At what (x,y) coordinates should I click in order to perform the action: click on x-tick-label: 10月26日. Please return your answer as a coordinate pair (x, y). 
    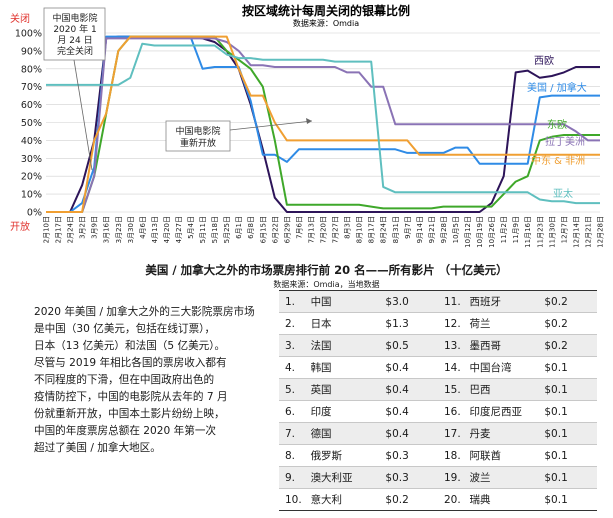
    Looking at the image, I should click on (492, 232).